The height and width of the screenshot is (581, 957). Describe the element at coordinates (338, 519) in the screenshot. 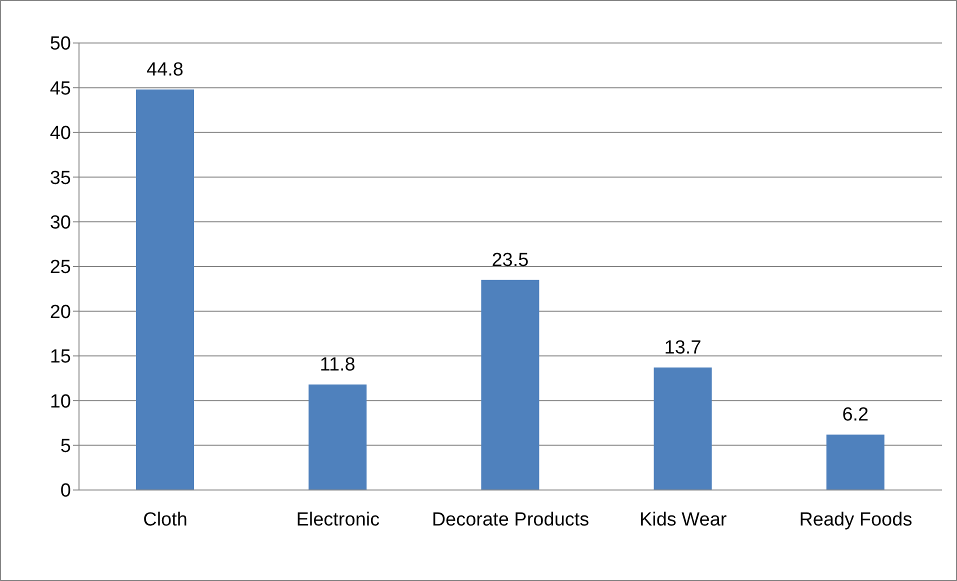

I see `x-tick-label: Electronic` at that location.